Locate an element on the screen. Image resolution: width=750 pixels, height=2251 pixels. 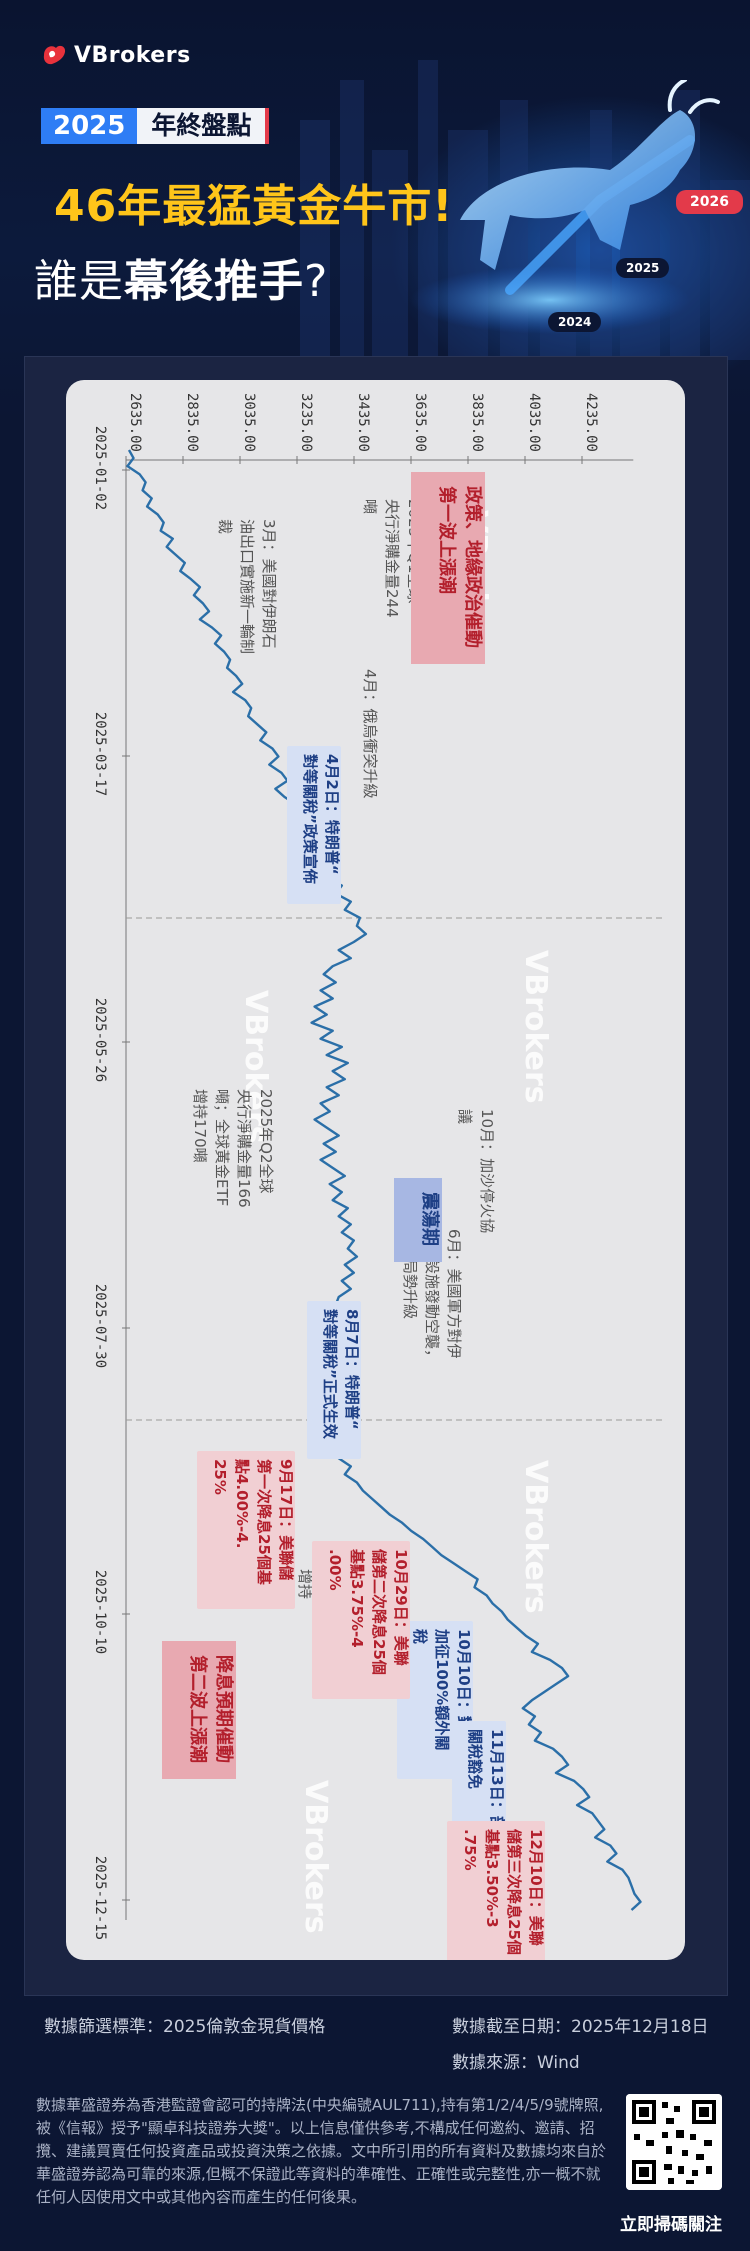
date-tick-label: 2025-12-15 is located at coordinates (100, 1898).